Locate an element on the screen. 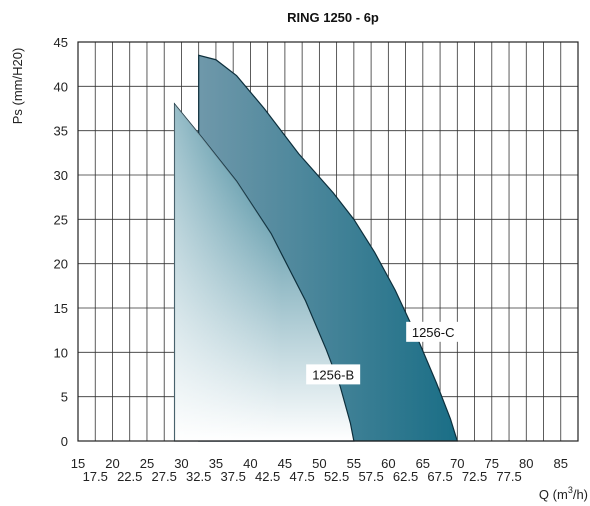  y-tick-label: 5 is located at coordinates (64, 397).